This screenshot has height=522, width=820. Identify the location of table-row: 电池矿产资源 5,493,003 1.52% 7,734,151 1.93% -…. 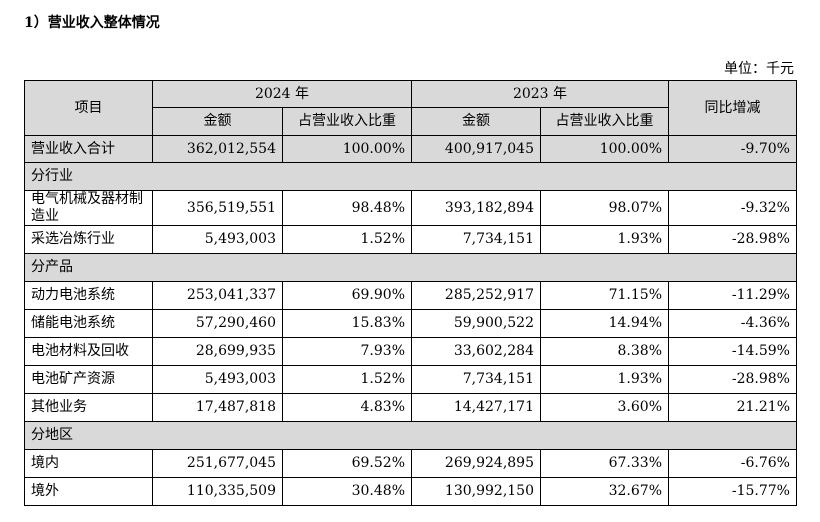
(410, 379).